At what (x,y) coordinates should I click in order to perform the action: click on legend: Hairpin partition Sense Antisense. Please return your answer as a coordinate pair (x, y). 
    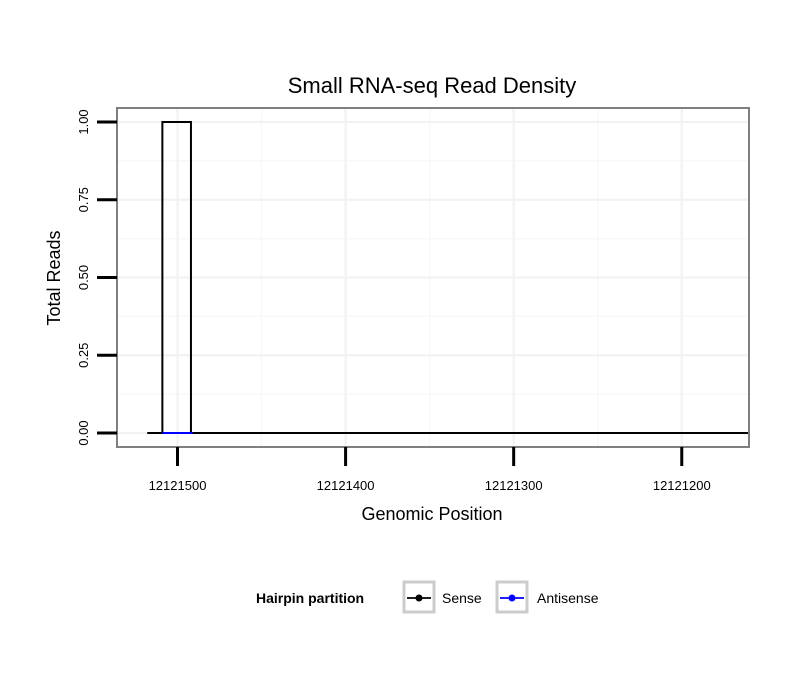
    Looking at the image, I should click on (427, 597).